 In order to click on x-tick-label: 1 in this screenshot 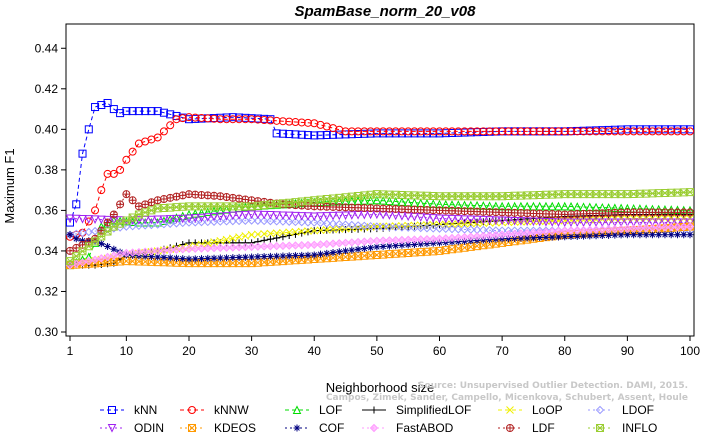, I will do `click(70, 351)`.